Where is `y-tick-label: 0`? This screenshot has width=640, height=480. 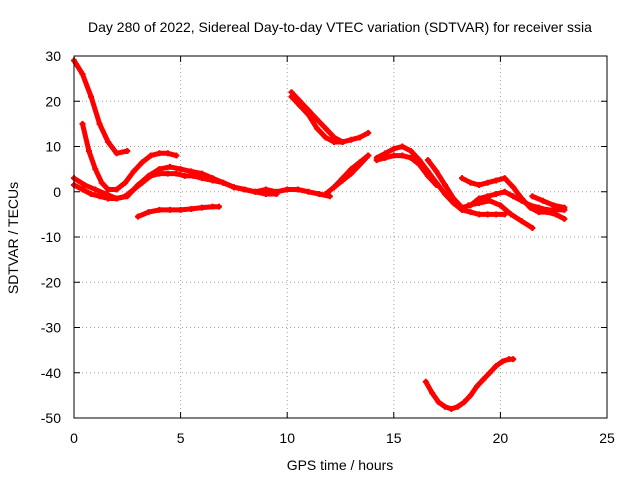 y-tick-label: 0 is located at coordinates (57, 192).